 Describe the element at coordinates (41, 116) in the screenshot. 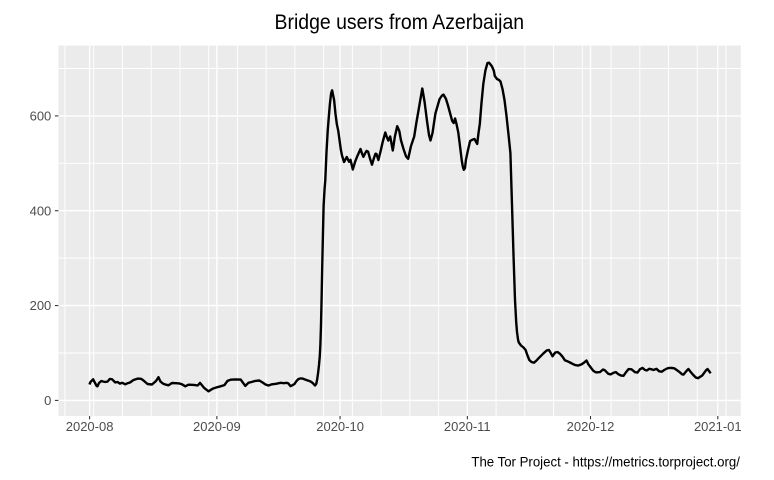

I see `svg-text: 600` at that location.